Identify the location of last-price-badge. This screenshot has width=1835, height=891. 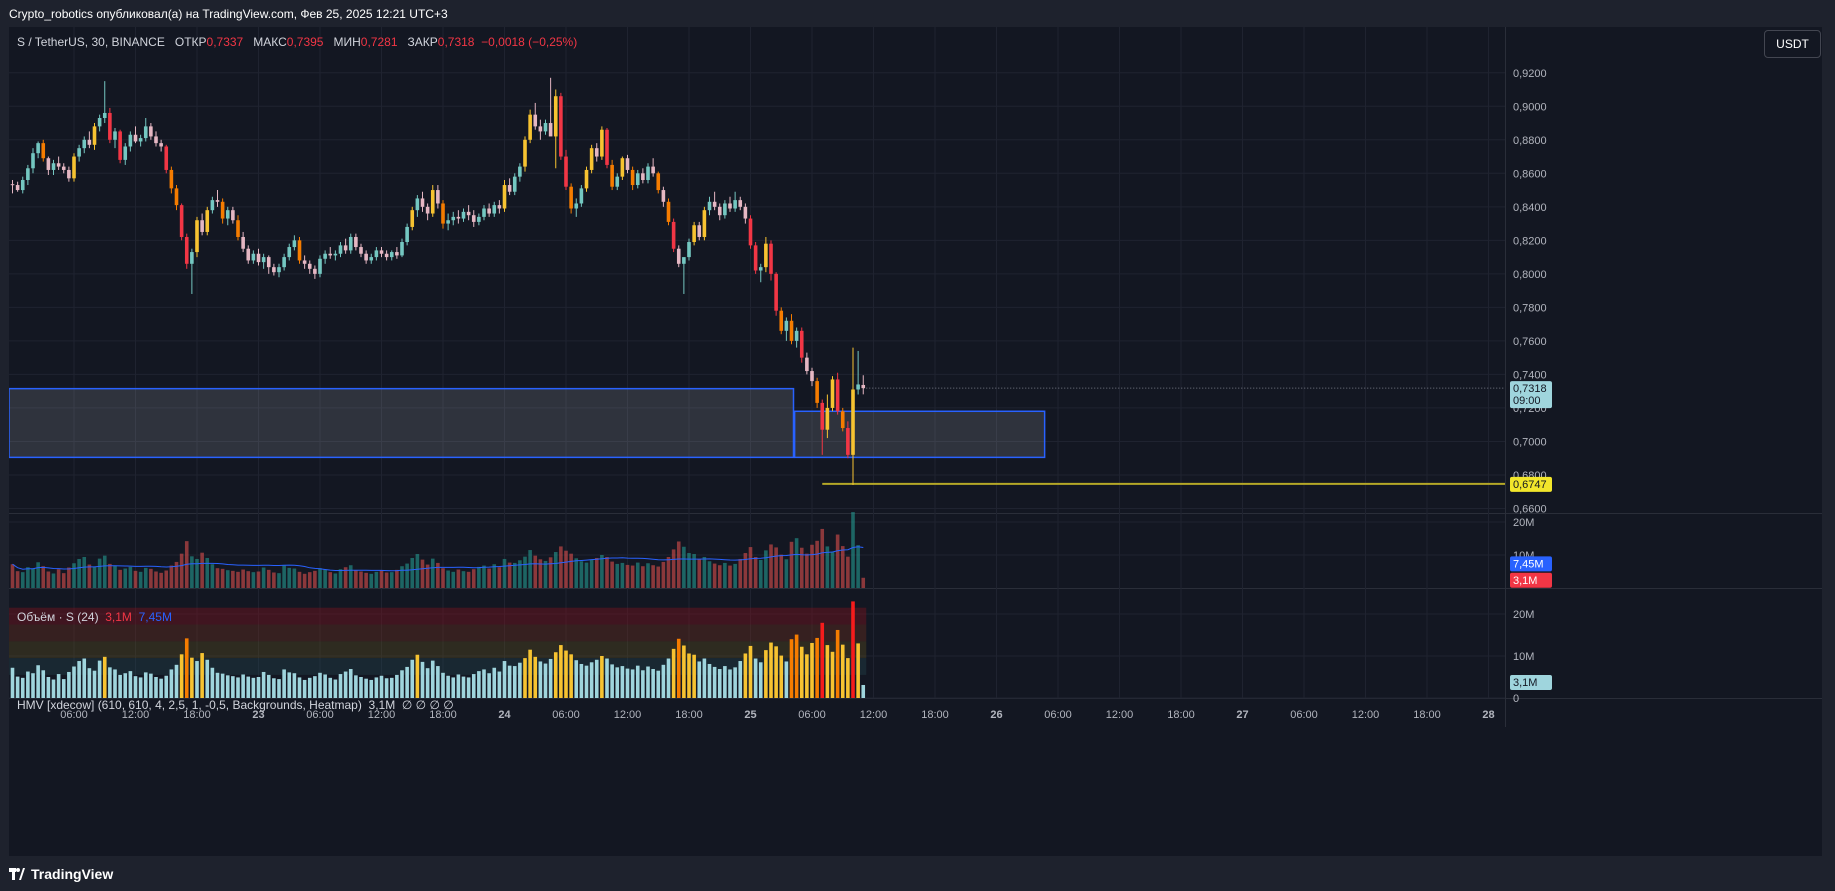
(1531, 395).